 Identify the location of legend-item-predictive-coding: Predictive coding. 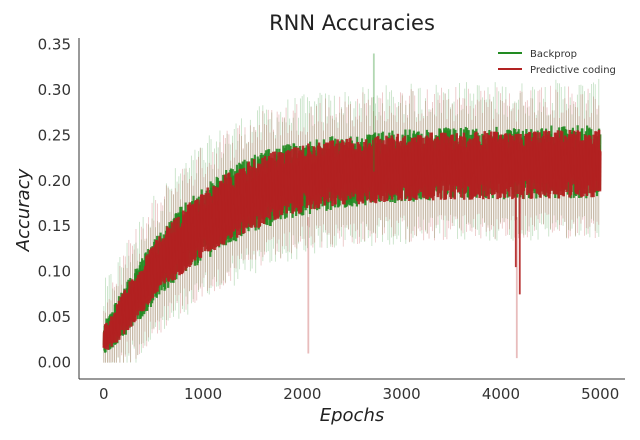
(557, 70).